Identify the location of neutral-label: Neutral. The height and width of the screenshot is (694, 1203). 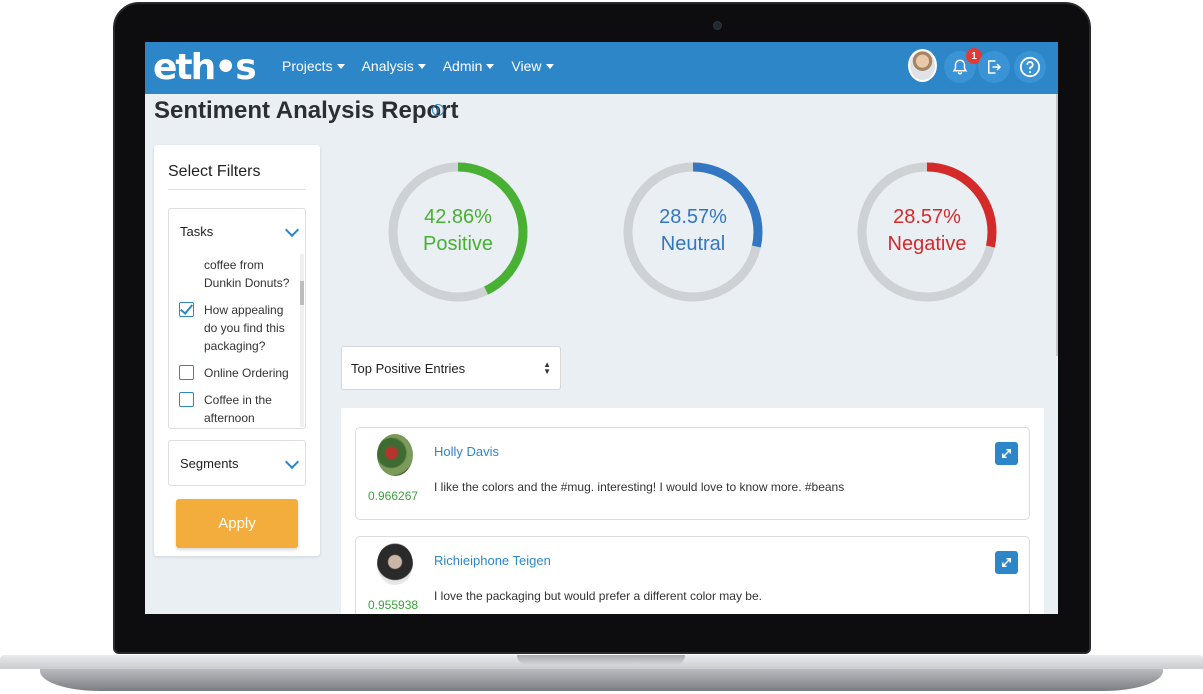
(693, 244).